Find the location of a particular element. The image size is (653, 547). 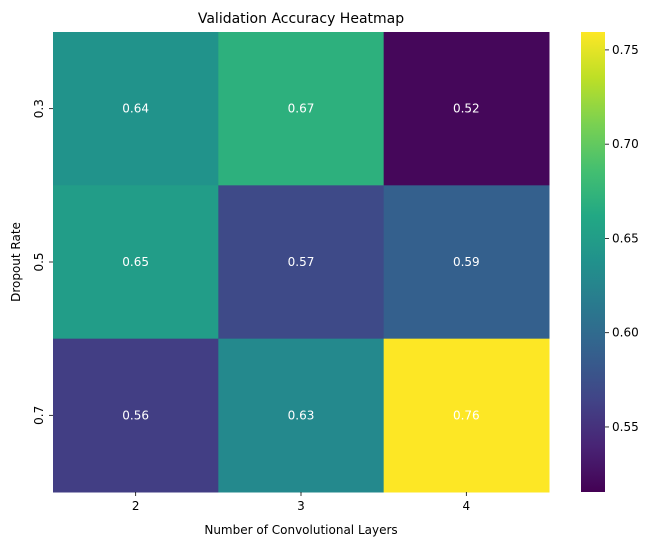

heatmap-cell-label: 0.76 is located at coordinates (466, 415).